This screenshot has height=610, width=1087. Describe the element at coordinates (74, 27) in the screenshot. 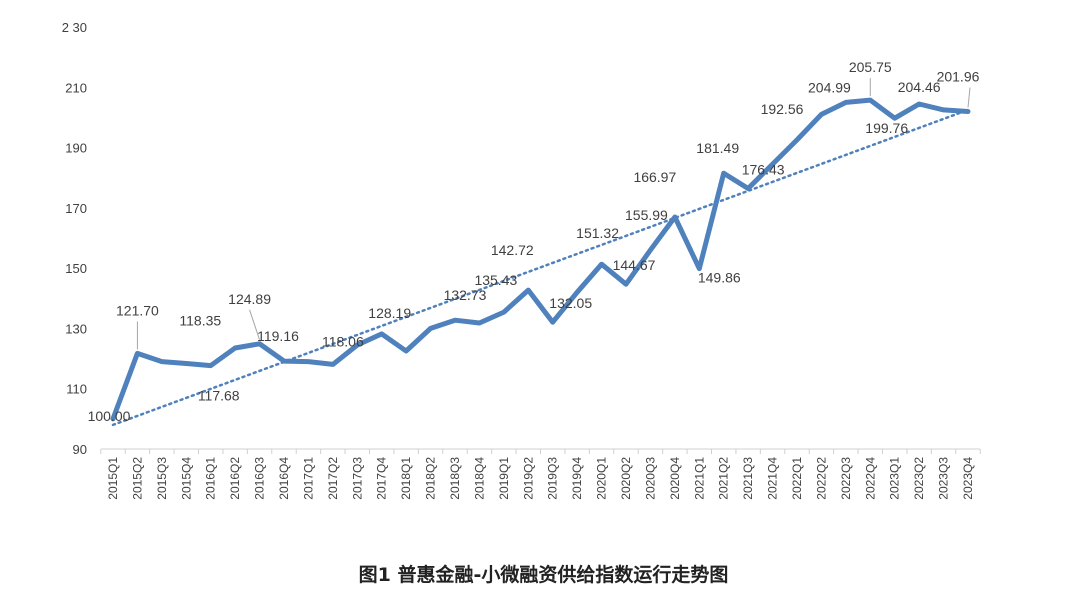

I see `y-tick-label: 2 30` at that location.